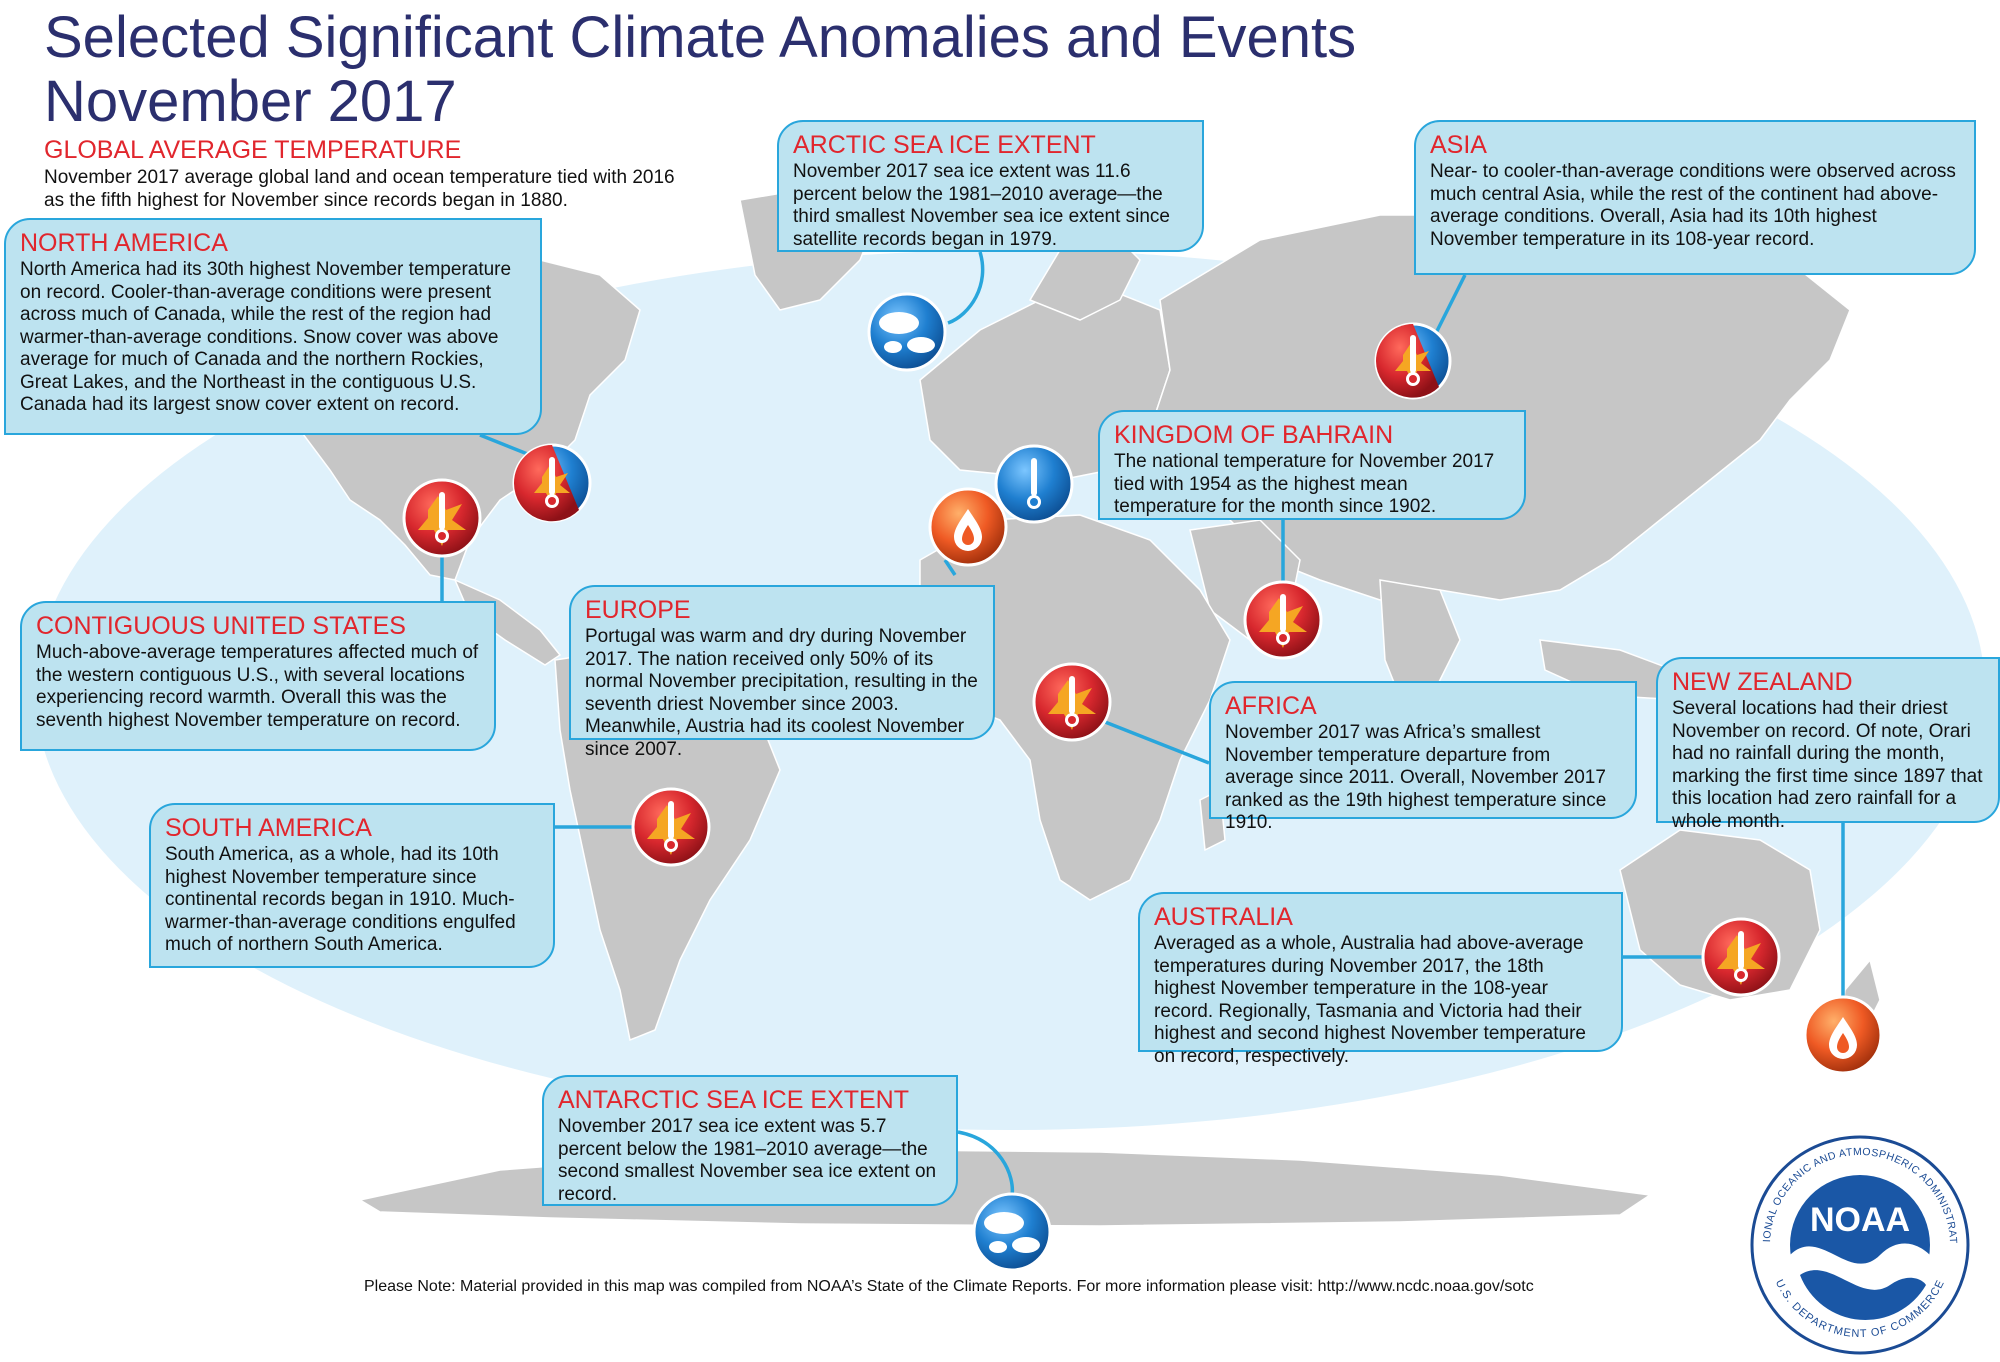 This screenshot has width=2000, height=1362. I want to click on new-zealand-dry-icon, so click(1843, 1035).